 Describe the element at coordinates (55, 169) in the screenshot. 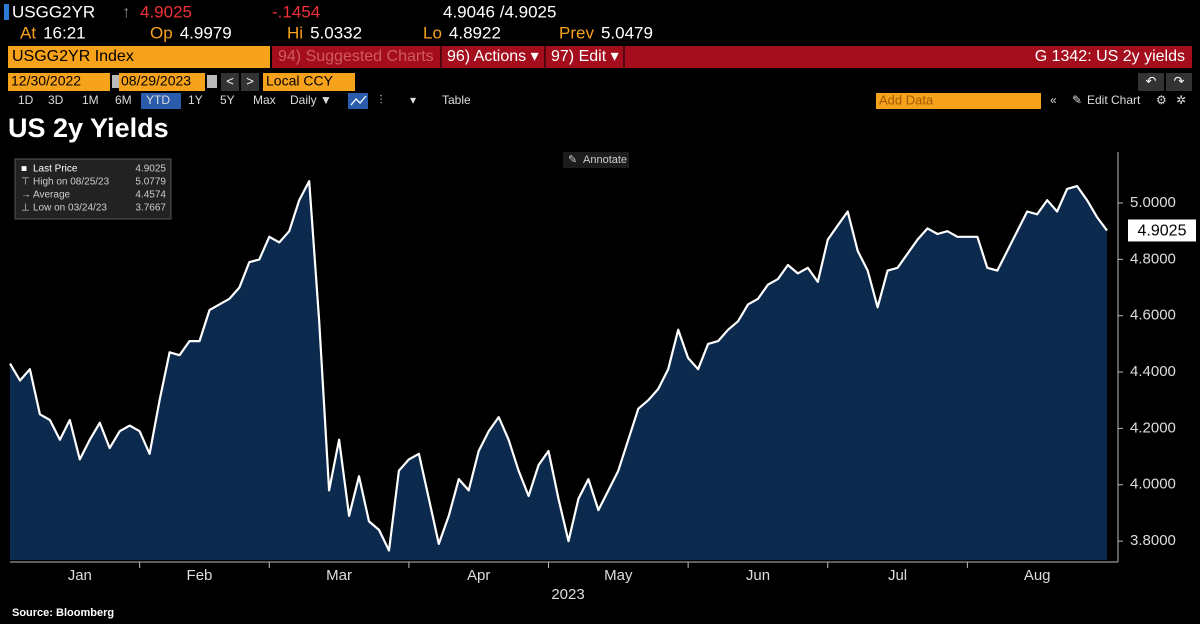

I see `legend-label: Last Price` at that location.